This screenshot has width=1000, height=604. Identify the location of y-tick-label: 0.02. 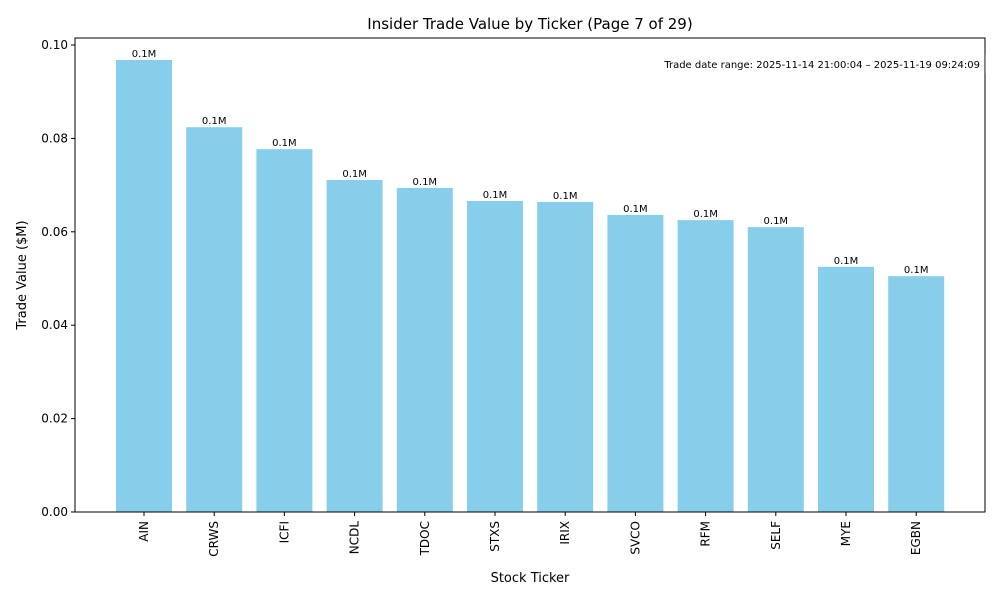
(54, 419).